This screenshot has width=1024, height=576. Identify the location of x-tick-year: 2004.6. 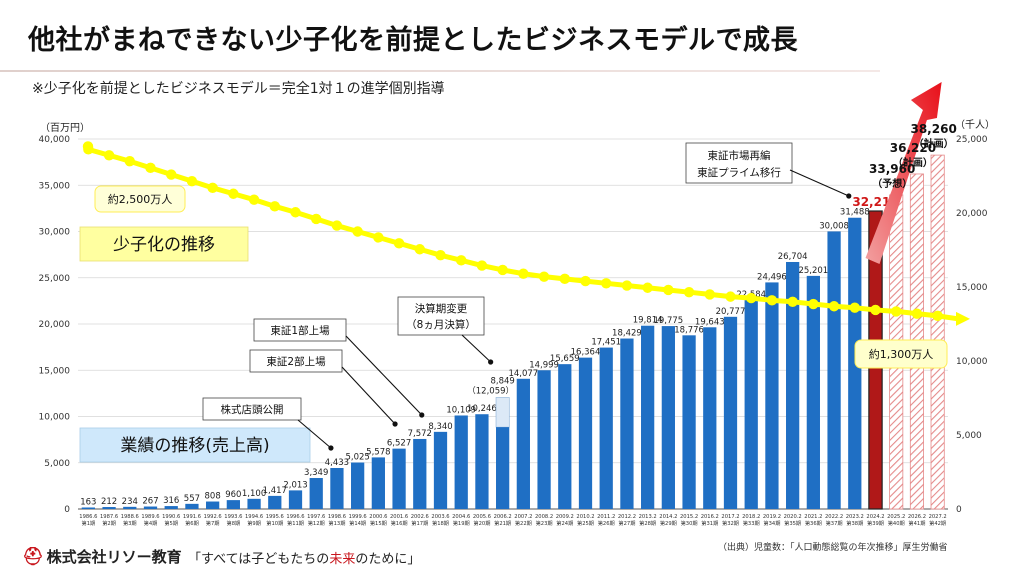
(461, 517).